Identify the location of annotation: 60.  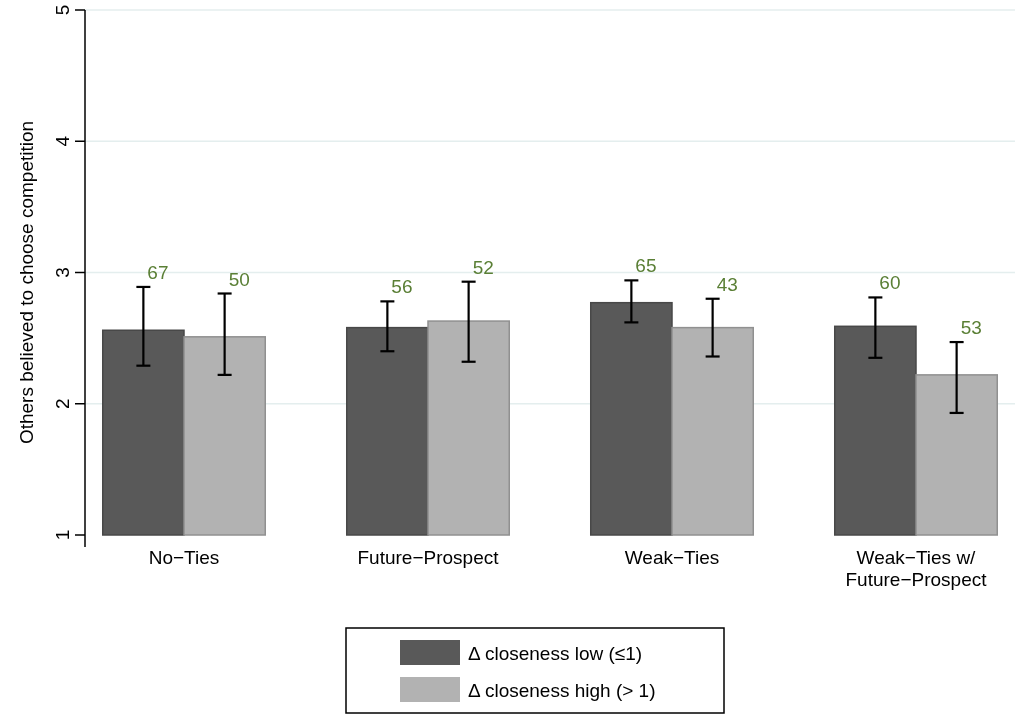
(890, 283).